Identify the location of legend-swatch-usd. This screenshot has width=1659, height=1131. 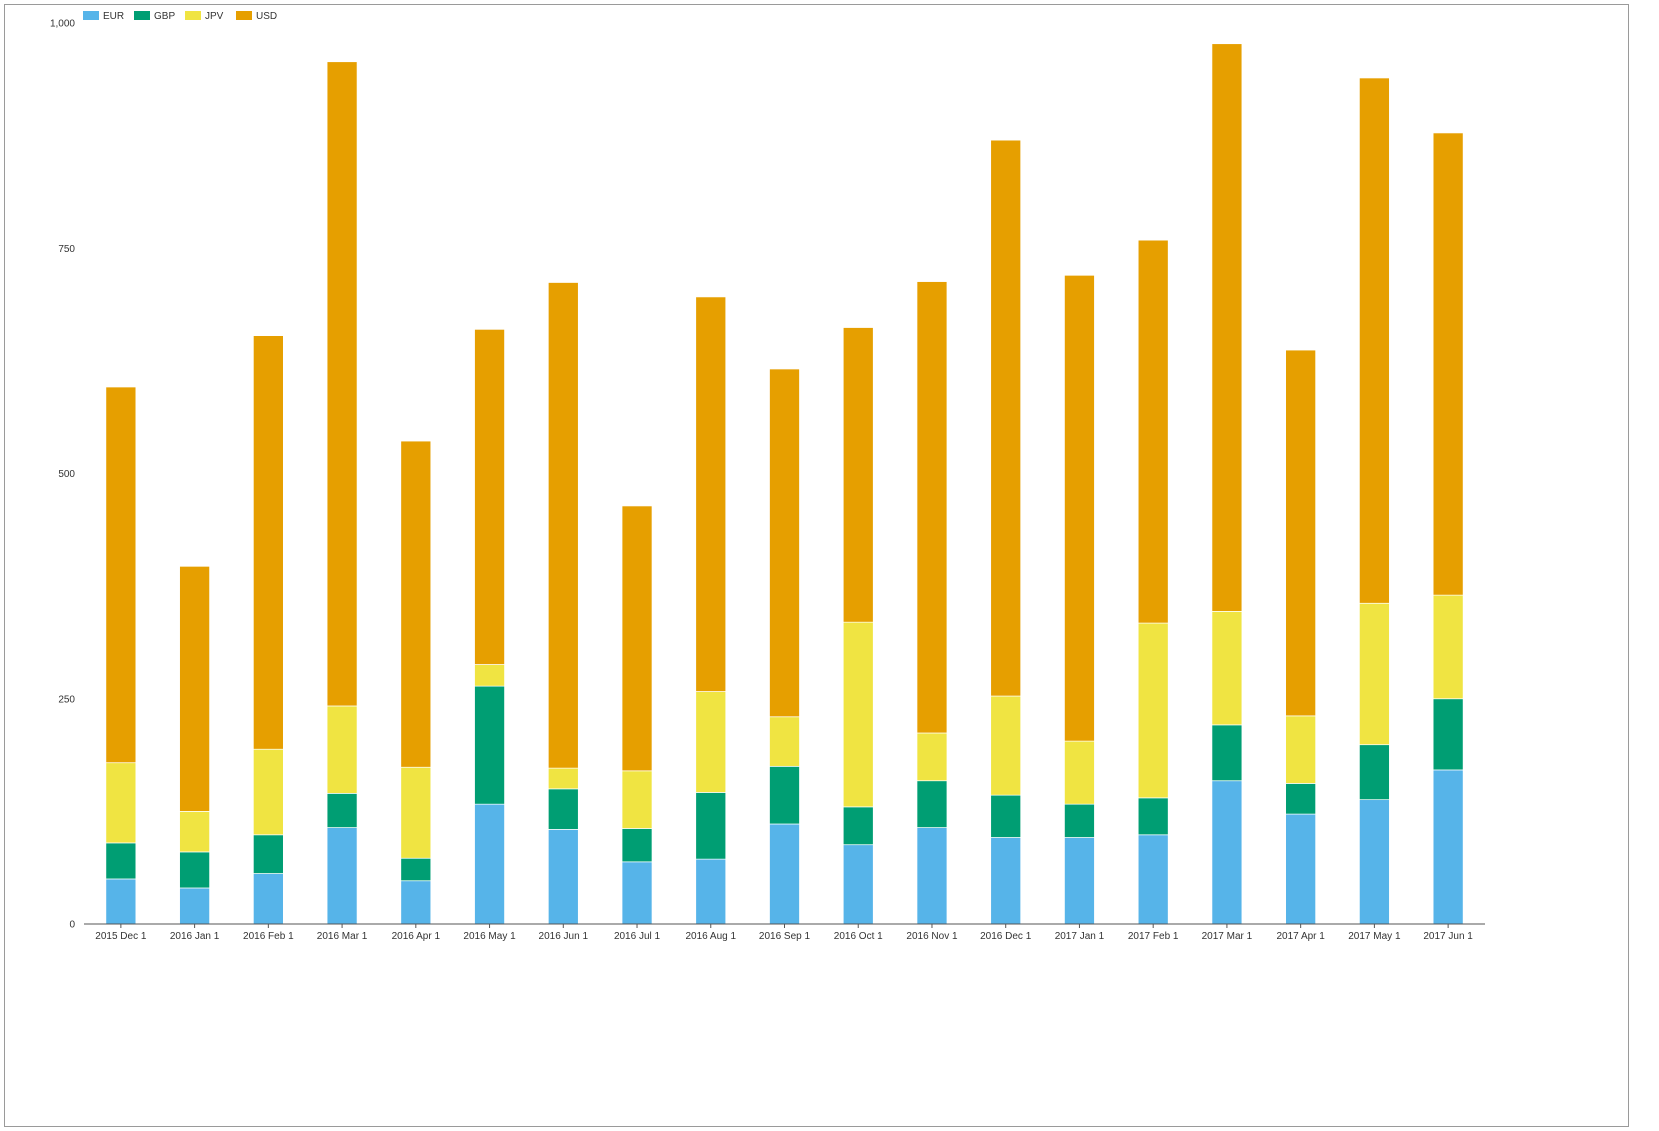
(244, 15).